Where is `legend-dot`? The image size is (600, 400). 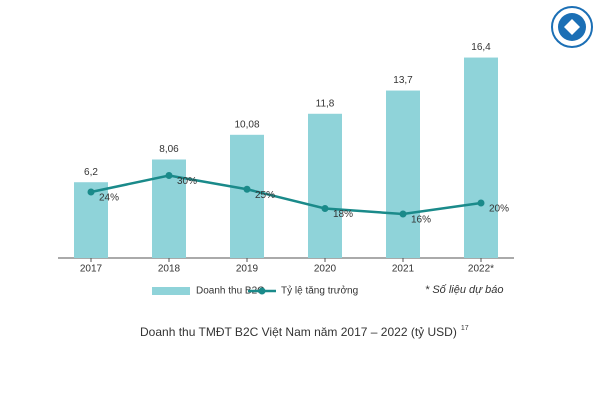 legend-dot is located at coordinates (262, 291).